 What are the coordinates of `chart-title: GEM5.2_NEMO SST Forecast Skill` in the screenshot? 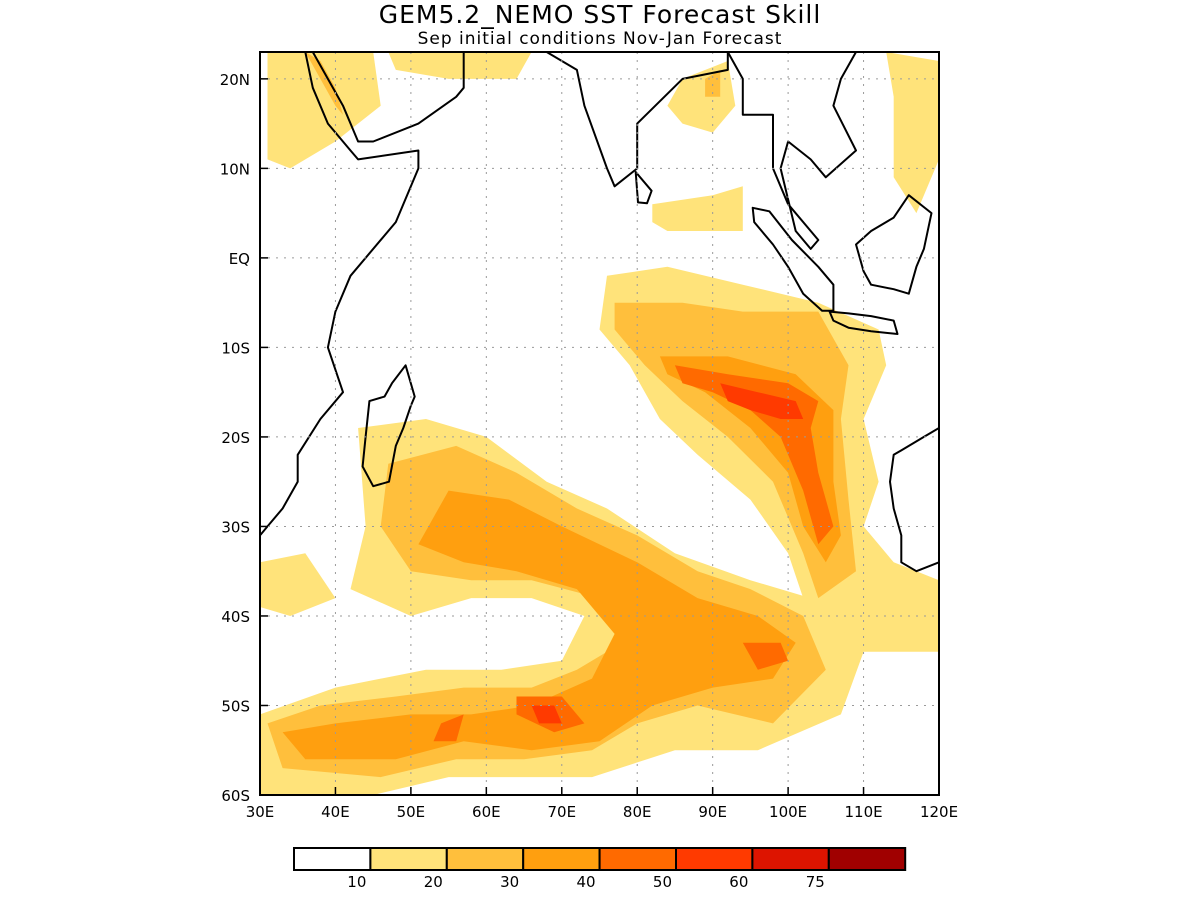 It's located at (600, 14).